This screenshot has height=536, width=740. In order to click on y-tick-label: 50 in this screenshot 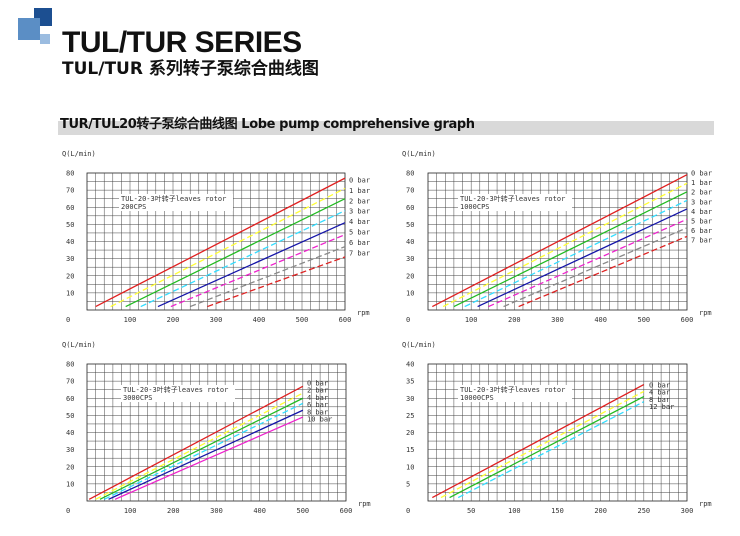, I will do `click(410, 225)`.